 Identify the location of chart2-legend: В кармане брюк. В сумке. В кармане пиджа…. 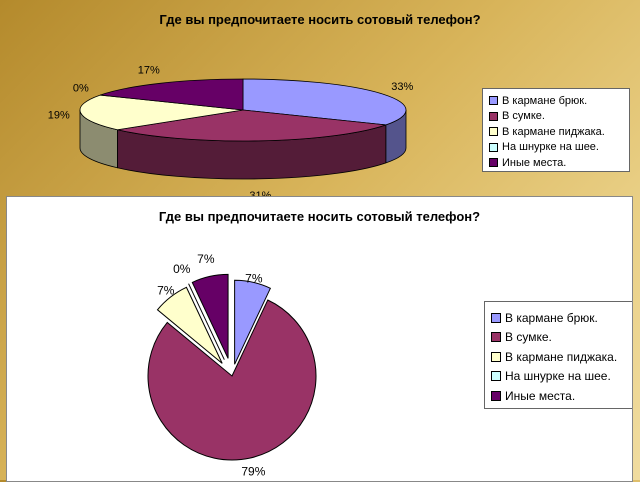
(558, 355).